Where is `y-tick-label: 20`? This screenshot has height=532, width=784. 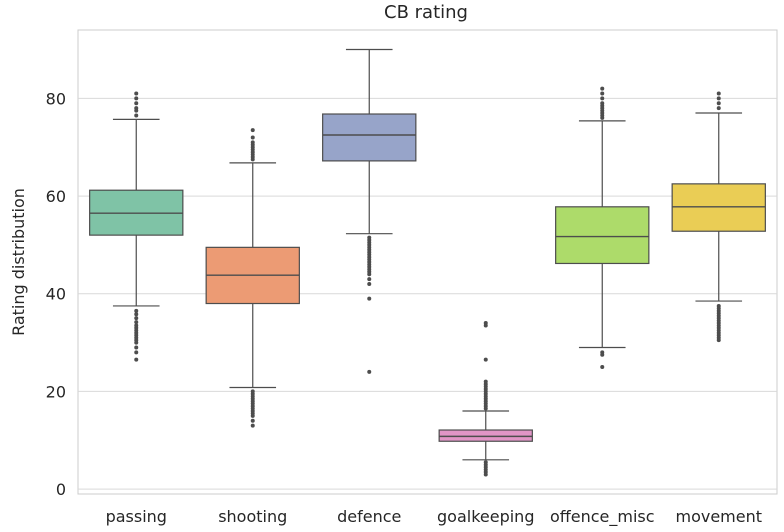 y-tick-label: 20 is located at coordinates (56, 391).